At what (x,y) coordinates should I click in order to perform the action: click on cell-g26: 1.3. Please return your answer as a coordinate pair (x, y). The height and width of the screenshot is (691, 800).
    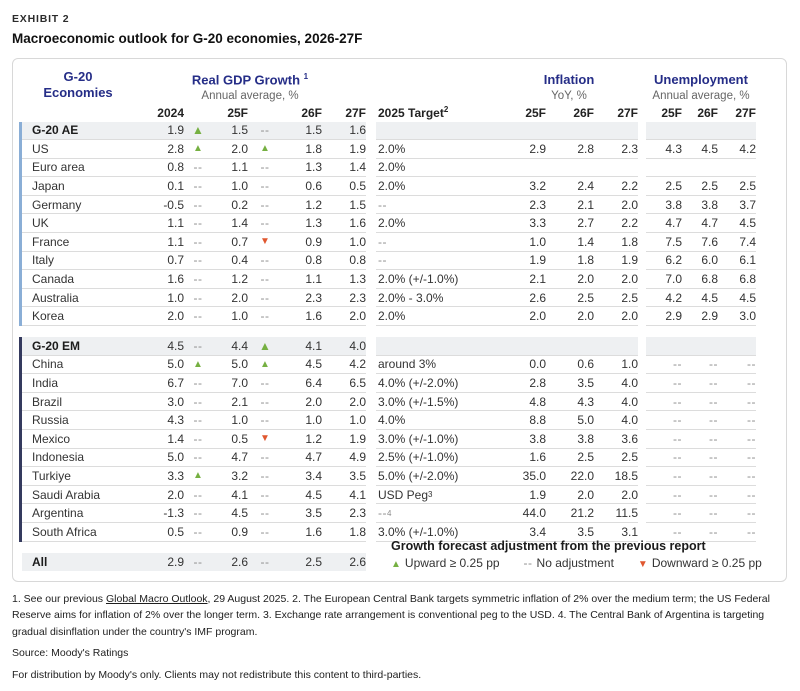
    Looking at the image, I should click on (302, 168).